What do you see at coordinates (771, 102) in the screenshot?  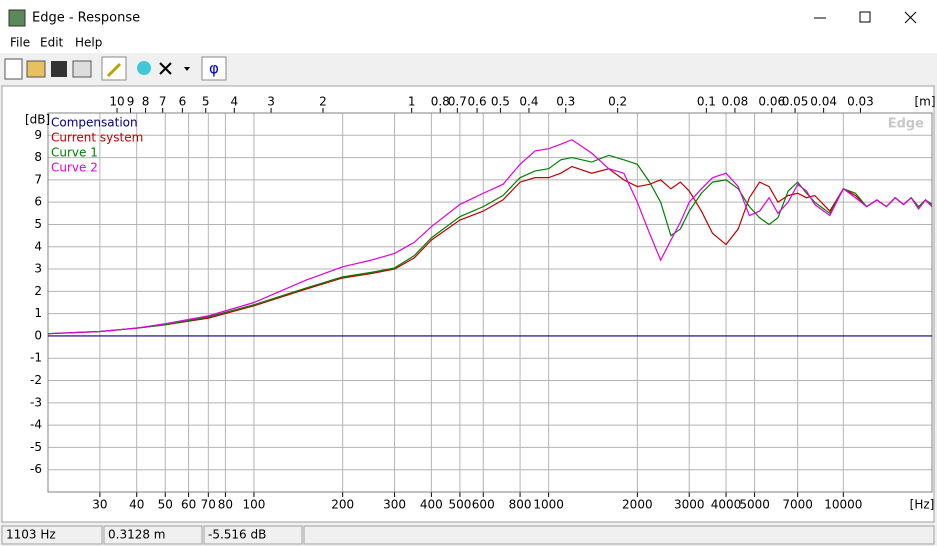 I see `x2-tick-label: 0.06` at bounding box center [771, 102].